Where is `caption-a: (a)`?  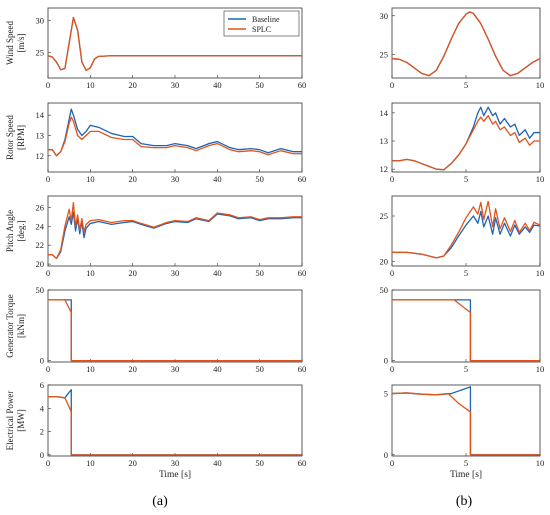
caption-a: (a) is located at coordinates (160, 501).